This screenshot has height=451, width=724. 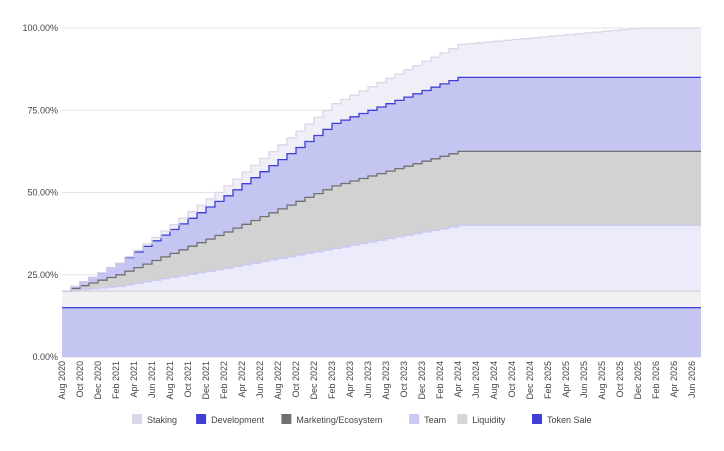 I want to click on y-tick-label: 0.00%, so click(x=45, y=357).